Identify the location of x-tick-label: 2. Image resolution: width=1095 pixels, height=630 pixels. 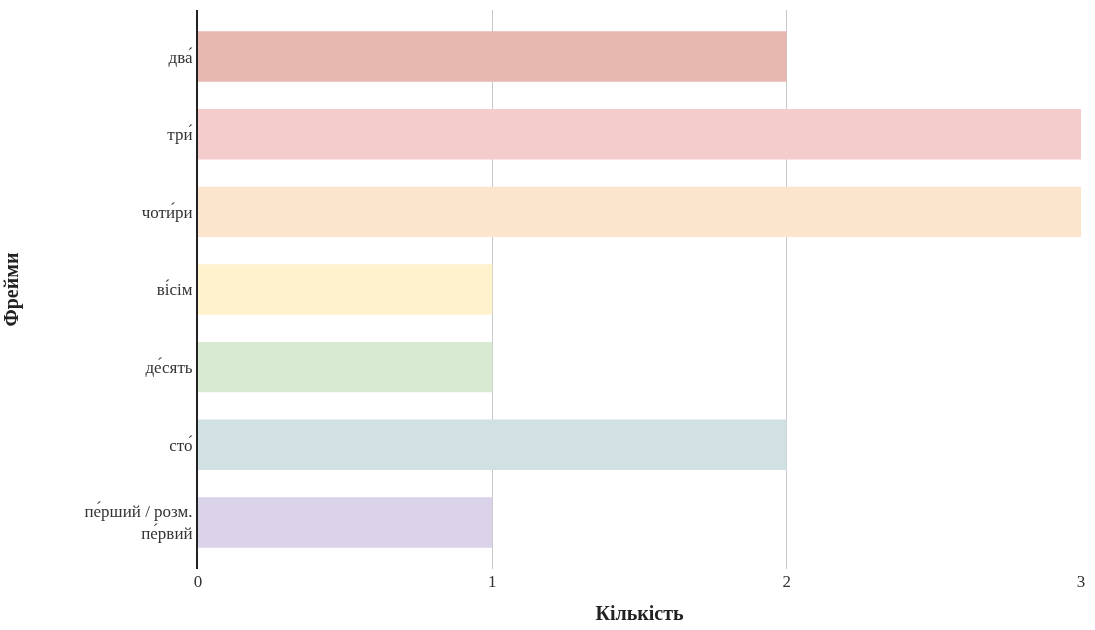
(786, 581).